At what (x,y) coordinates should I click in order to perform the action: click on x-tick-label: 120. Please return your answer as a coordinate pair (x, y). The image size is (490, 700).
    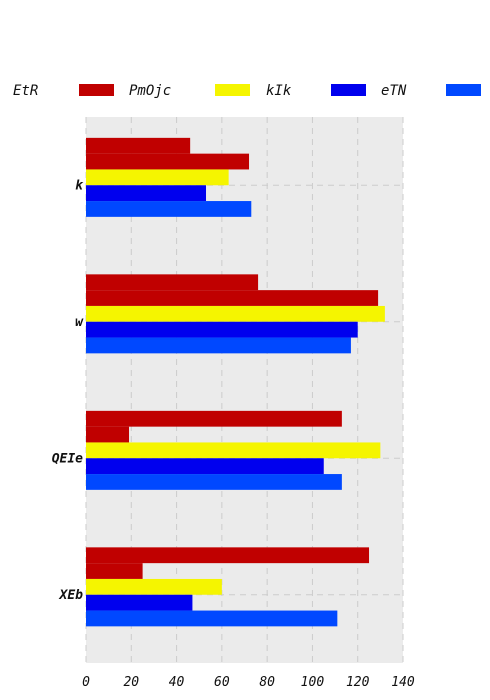
    Looking at the image, I should click on (358, 682).